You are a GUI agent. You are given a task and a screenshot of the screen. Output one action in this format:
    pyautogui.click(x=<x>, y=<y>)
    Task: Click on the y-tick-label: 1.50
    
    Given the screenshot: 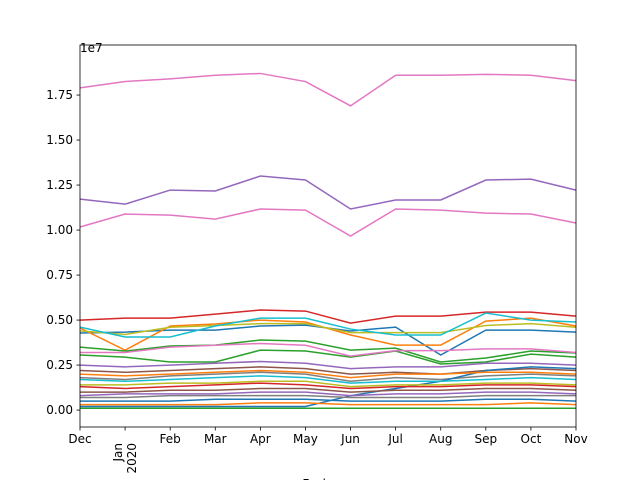 What is the action you would take?
    pyautogui.click(x=59, y=140)
    